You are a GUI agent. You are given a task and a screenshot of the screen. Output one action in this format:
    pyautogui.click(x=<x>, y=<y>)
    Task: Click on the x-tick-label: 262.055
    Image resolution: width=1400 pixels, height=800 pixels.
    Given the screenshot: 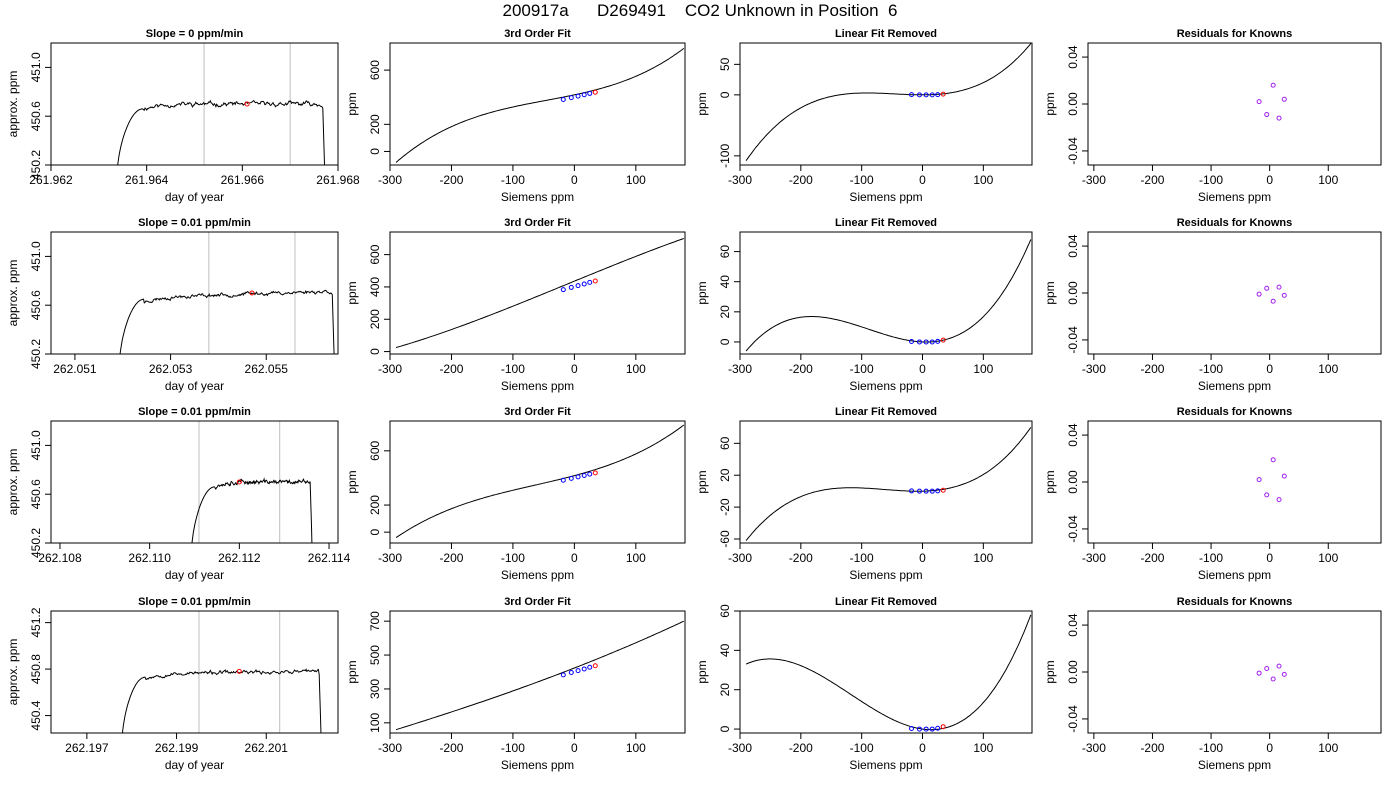 What is the action you would take?
    pyautogui.click(x=267, y=369)
    